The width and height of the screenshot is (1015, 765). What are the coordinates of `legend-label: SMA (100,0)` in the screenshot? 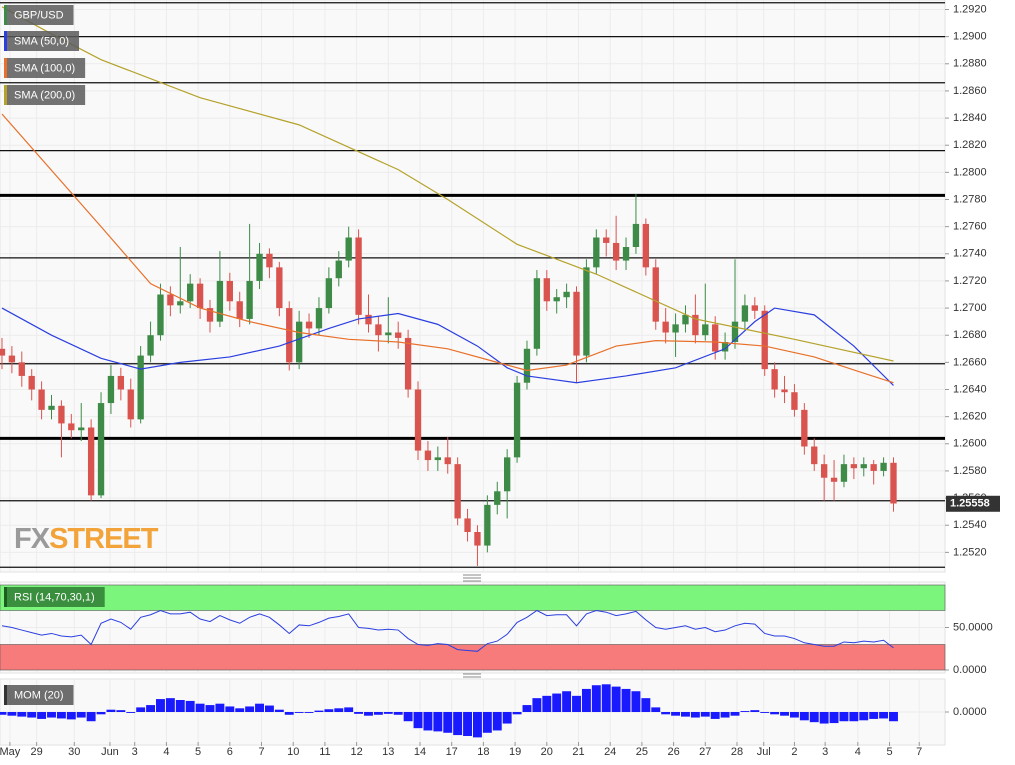 It's located at (44, 68).